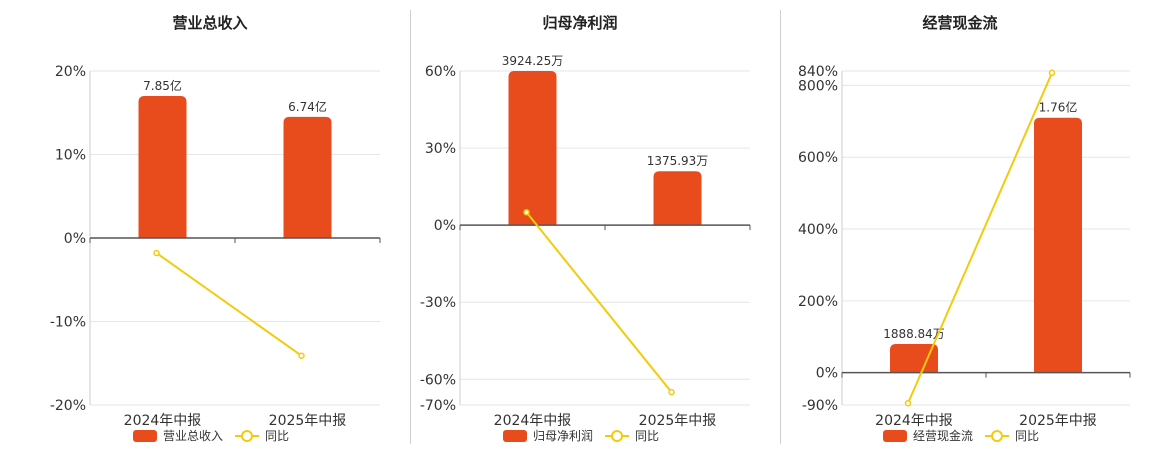 Image resolution: width=1160 pixels, height=450 pixels. Describe the element at coordinates (818, 302) in the screenshot. I see `y-tick-label: 200%` at that location.